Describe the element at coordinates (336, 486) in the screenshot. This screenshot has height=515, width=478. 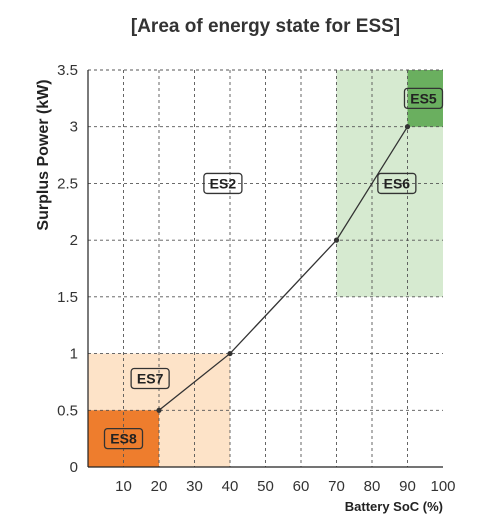
I see `x-tick-label: 70` at that location.